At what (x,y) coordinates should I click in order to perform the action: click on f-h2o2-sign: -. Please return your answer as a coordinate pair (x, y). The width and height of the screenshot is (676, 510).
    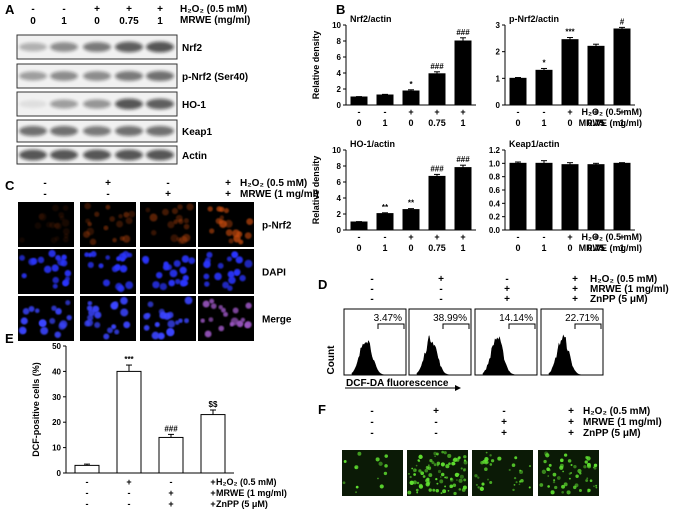
    Looking at the image, I should click on (371, 411).